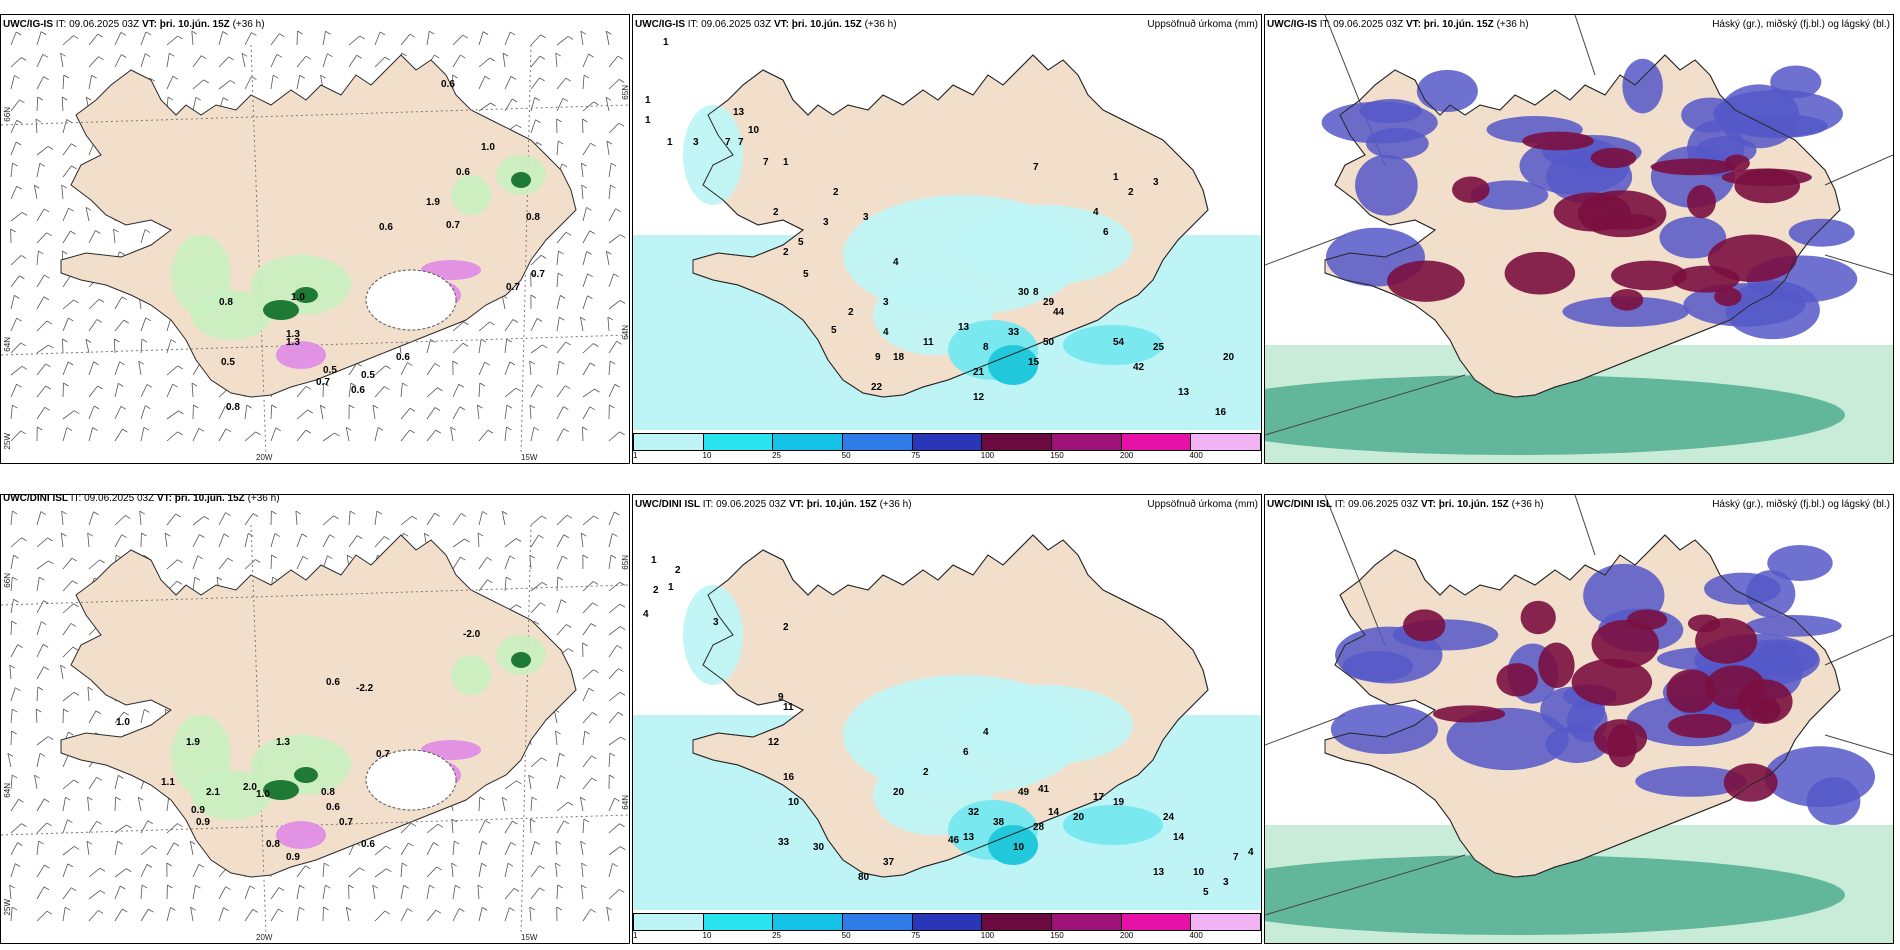  Describe the element at coordinates (1036, 167) in the screenshot. I see `value-label: 7` at that location.